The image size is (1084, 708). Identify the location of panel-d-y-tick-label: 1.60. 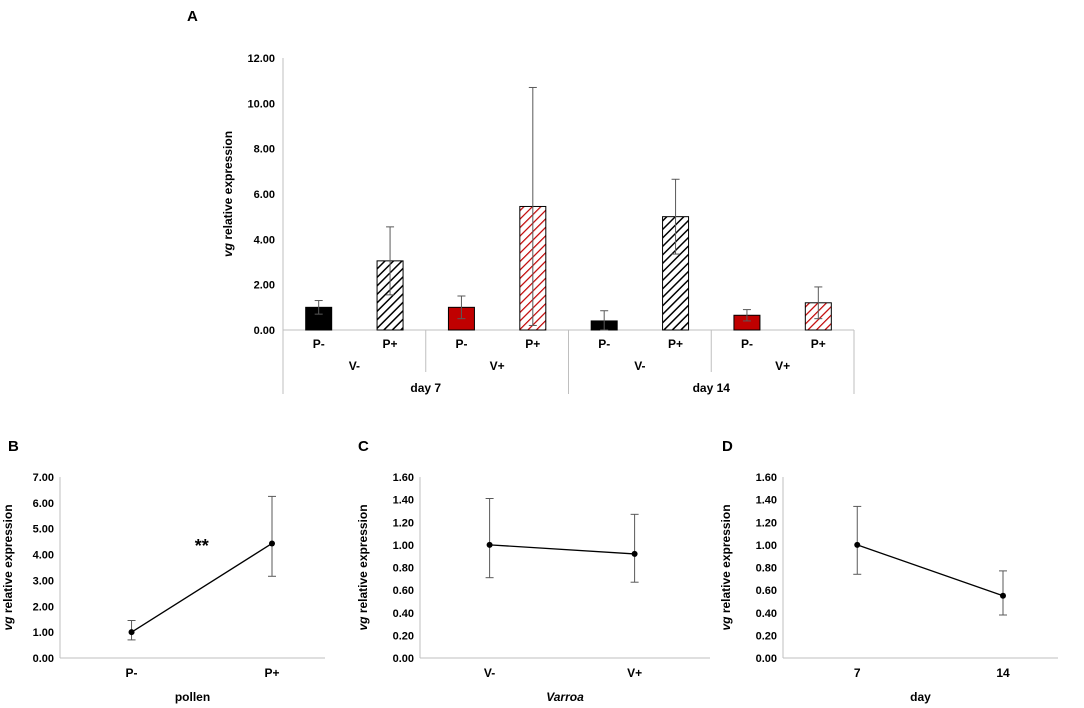
(766, 478).